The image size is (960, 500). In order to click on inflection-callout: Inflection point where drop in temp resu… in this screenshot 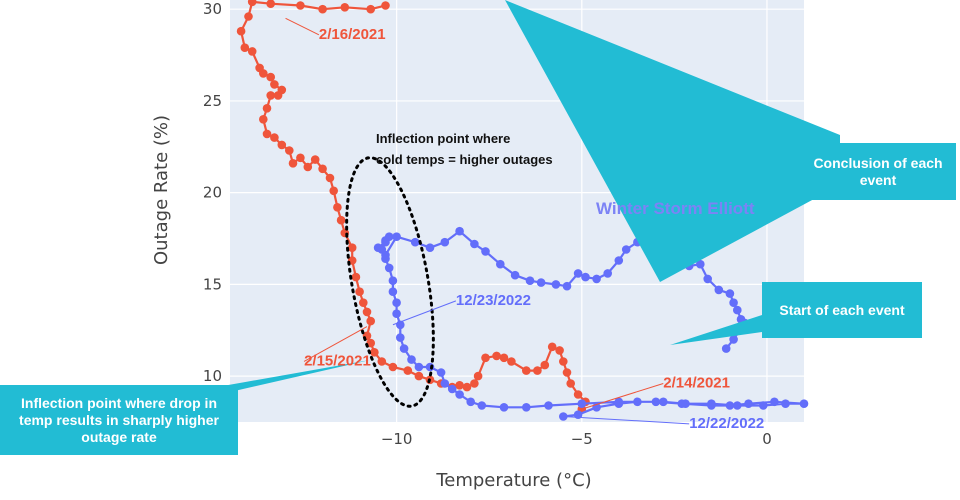, I will do `click(119, 420)`.